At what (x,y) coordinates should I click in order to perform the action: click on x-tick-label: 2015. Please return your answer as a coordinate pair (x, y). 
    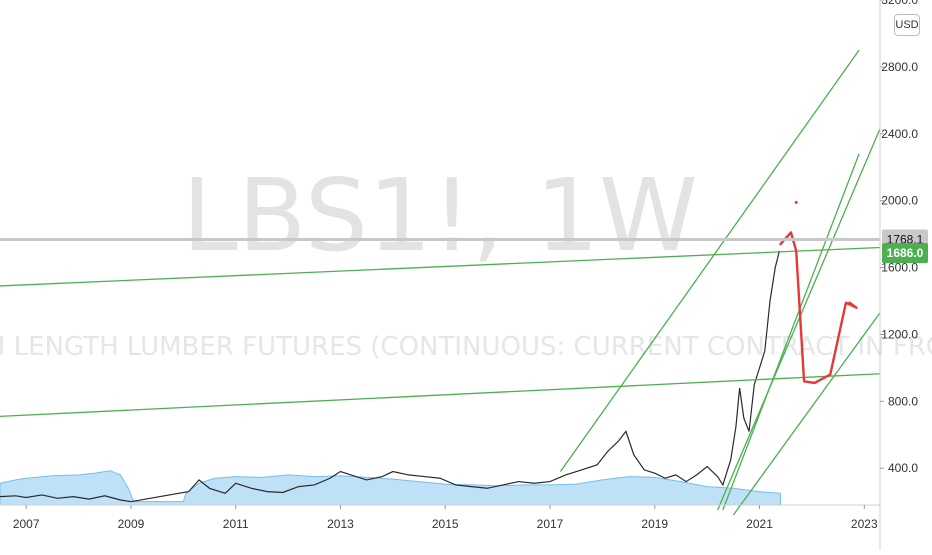
    Looking at the image, I should click on (445, 524).